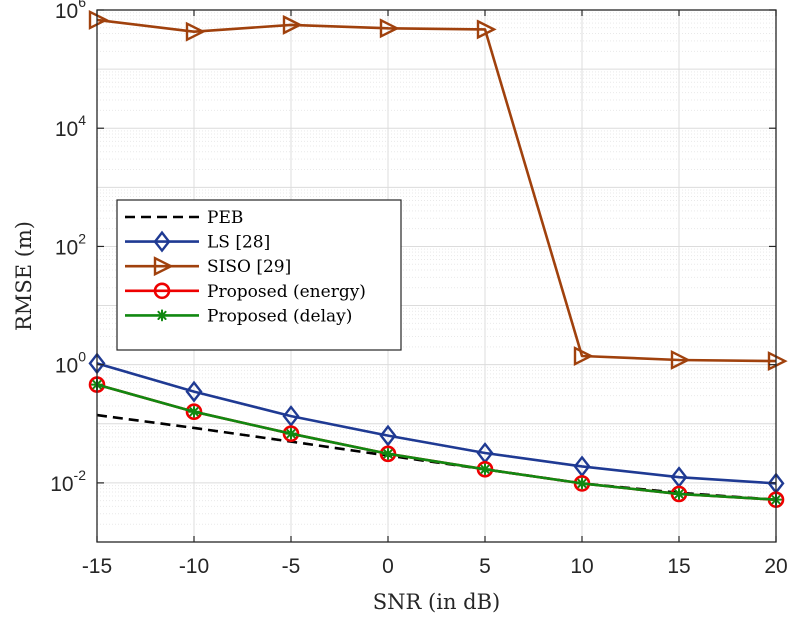 This screenshot has width=789, height=617. What do you see at coordinates (775, 566) in the screenshot?
I see `x-tick-label: 20` at bounding box center [775, 566].